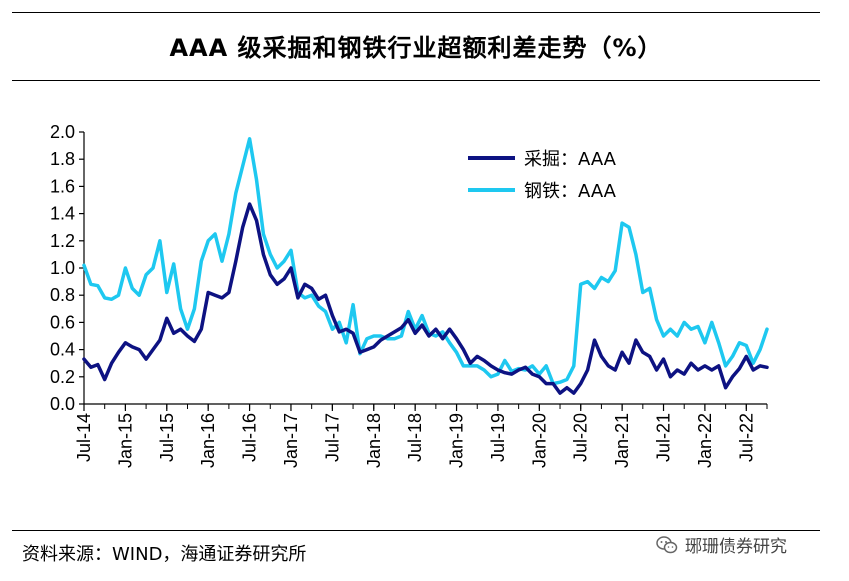 The height and width of the screenshot is (581, 849). What do you see at coordinates (667, 544) in the screenshot?
I see `wechat-icon` at bounding box center [667, 544].